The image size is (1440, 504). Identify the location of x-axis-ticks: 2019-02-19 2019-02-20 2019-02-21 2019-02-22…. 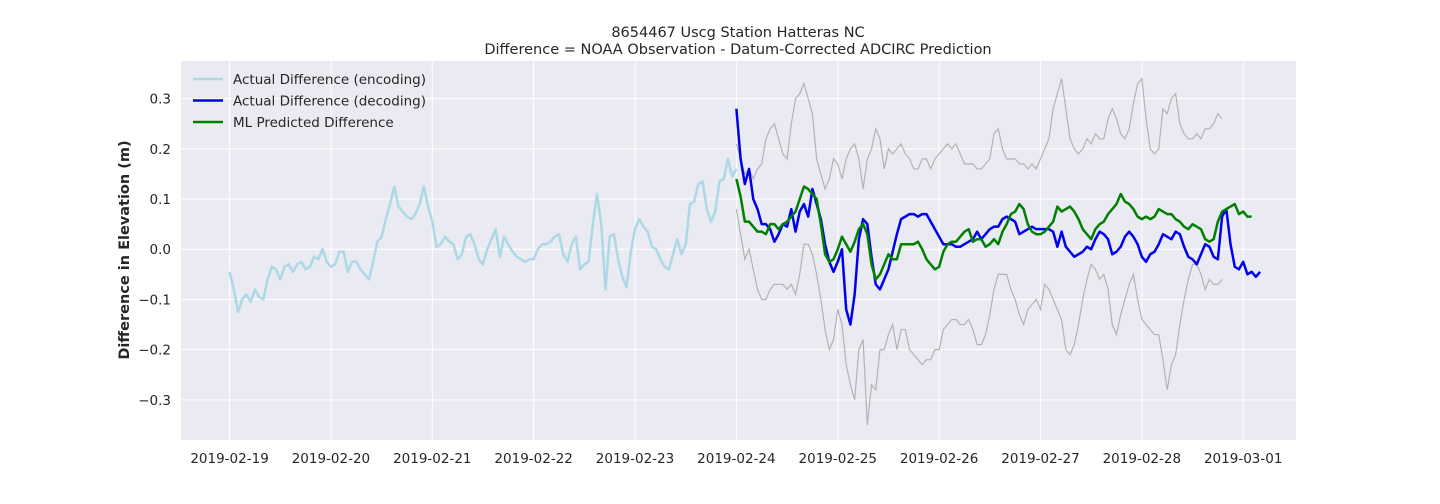
(736, 459).